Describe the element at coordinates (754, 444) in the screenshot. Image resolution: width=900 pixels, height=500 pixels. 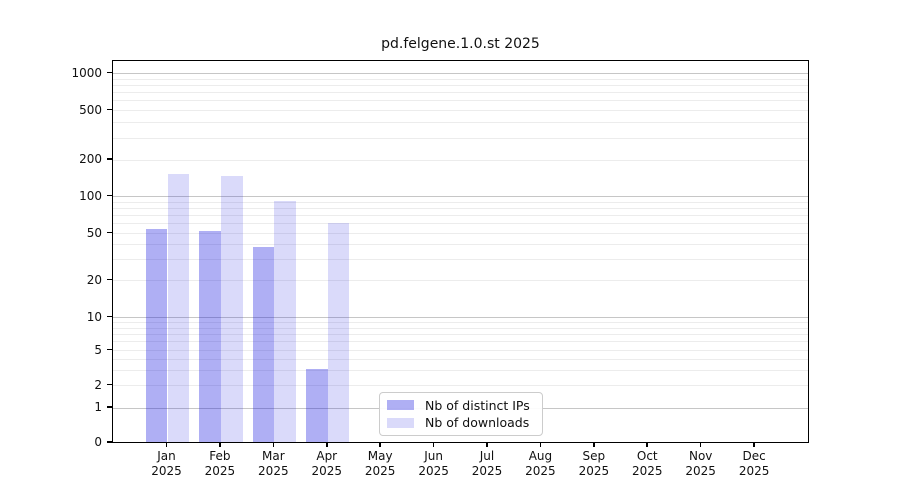
I see `x-tick-mark-dec` at that location.